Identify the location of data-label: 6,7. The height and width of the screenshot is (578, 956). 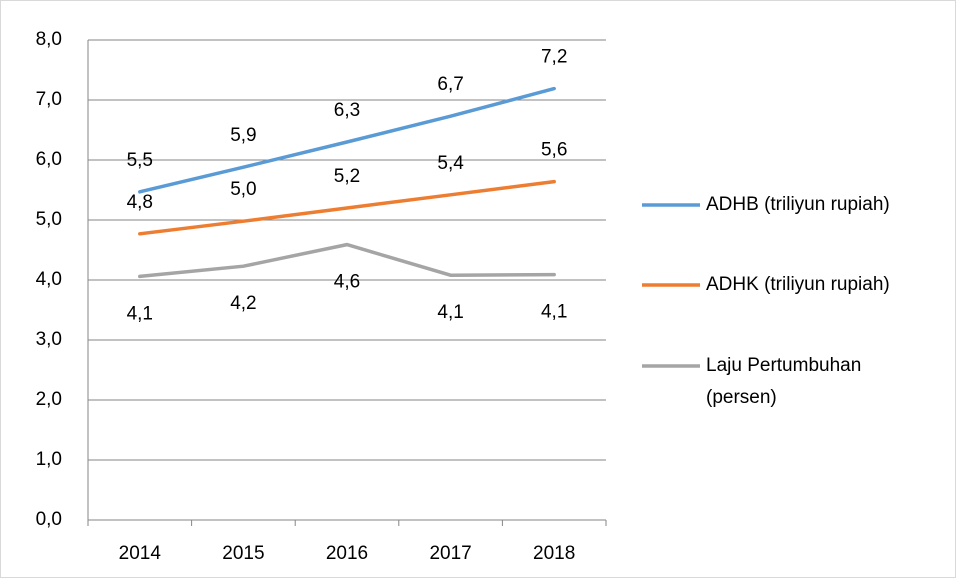
(450, 84).